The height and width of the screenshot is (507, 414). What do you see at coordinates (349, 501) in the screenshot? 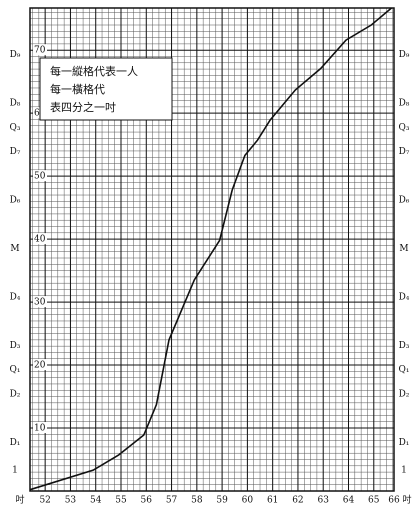
I see `x-tick-label: 64` at bounding box center [349, 501].